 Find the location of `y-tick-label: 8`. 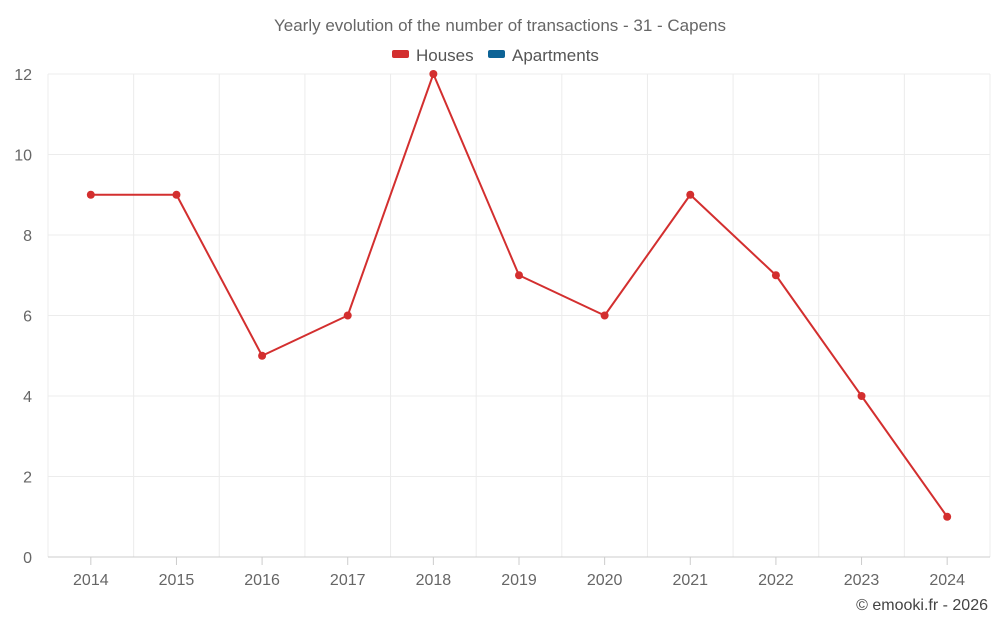

y-tick-label: 8 is located at coordinates (27, 236).